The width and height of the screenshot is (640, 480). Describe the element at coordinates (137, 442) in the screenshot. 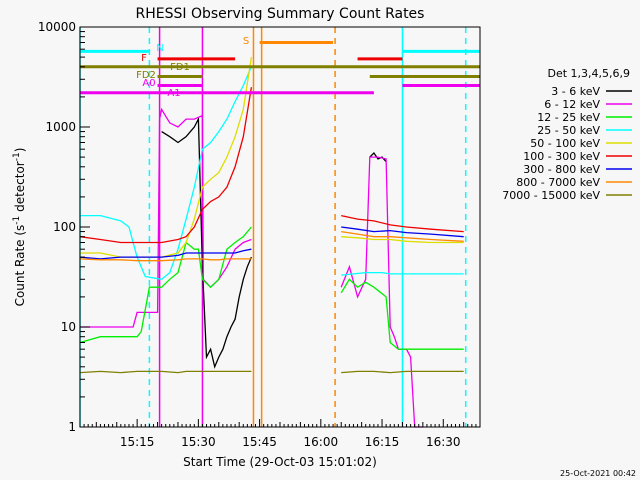

I see `x-tick-label-0: 15:15` at that location.